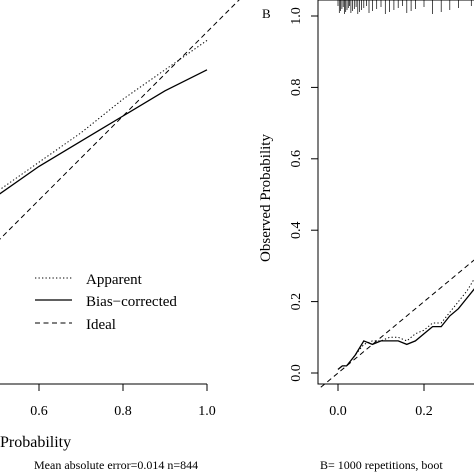  What do you see at coordinates (35, 442) in the screenshot?
I see `panel-a-x-axis-label: Probability` at bounding box center [35, 442].